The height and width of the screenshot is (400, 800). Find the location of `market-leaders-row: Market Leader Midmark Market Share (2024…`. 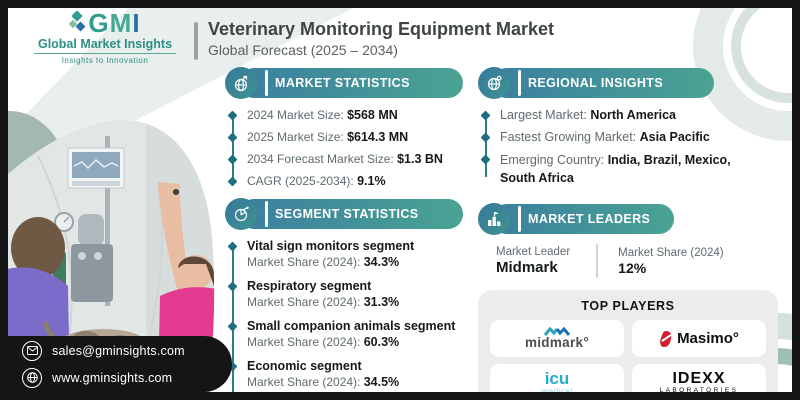

market-leaders-row: Market Leader Midmark Market Share (2024… is located at coordinates (640, 261).